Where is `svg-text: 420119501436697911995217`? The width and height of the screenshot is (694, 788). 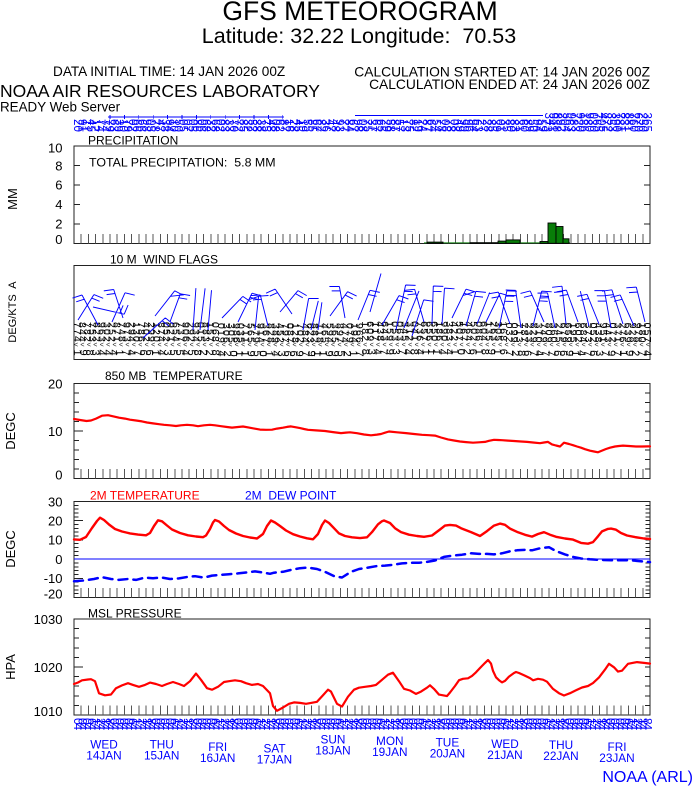 svg-text: 420119501436697911995217 is located at coordinates (290, 354).